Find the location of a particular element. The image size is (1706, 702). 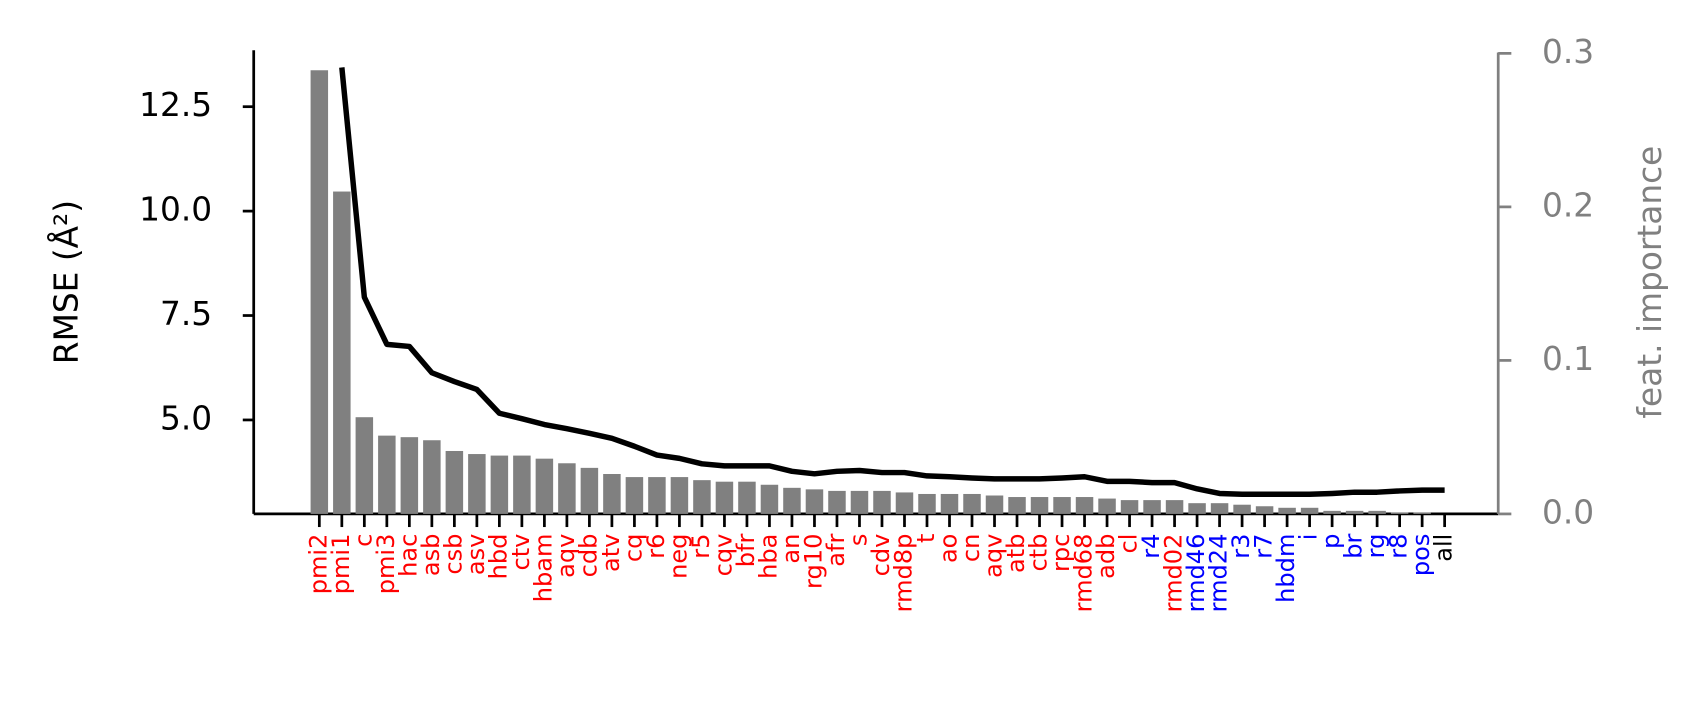

x-tick-label: r8 is located at coordinates (1399, 546).